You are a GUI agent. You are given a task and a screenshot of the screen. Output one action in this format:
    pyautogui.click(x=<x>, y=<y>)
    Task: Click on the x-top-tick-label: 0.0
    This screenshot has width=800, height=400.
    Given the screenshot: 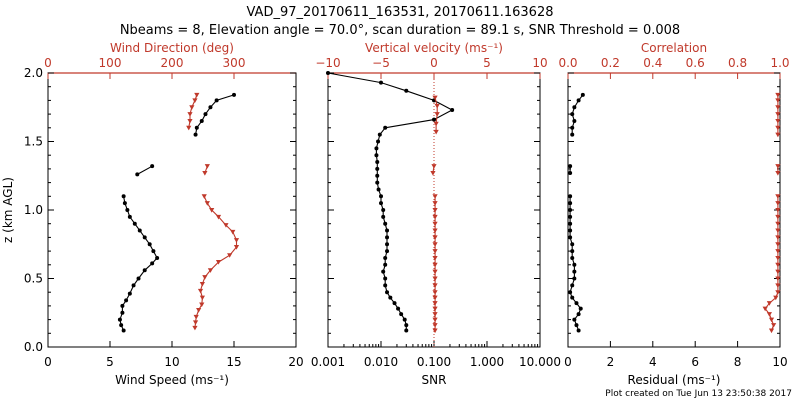 What is the action you would take?
    pyautogui.click(x=567, y=63)
    